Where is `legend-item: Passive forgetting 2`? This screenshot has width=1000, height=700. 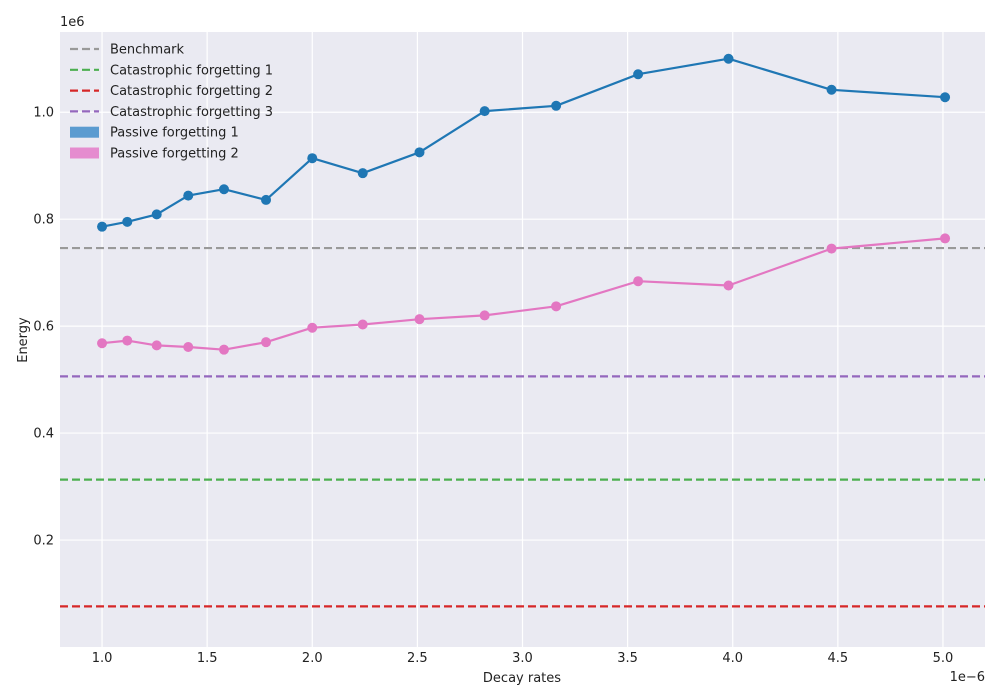 legend-item: Passive forgetting 2 is located at coordinates (154, 154).